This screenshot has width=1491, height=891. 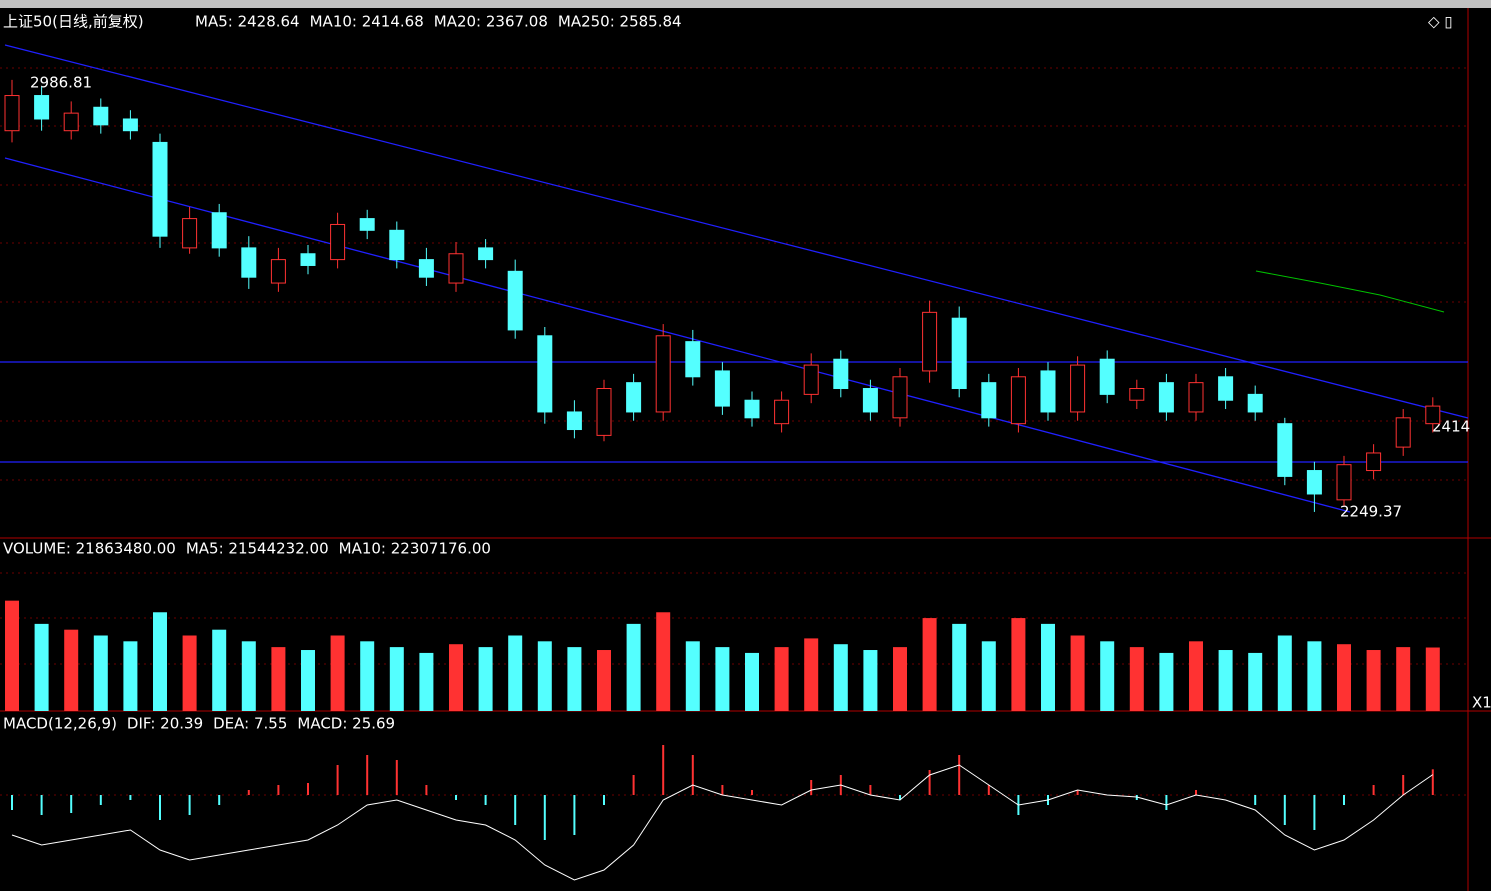 I want to click on legend-item: DIF: 20.39, so click(x=165, y=724).